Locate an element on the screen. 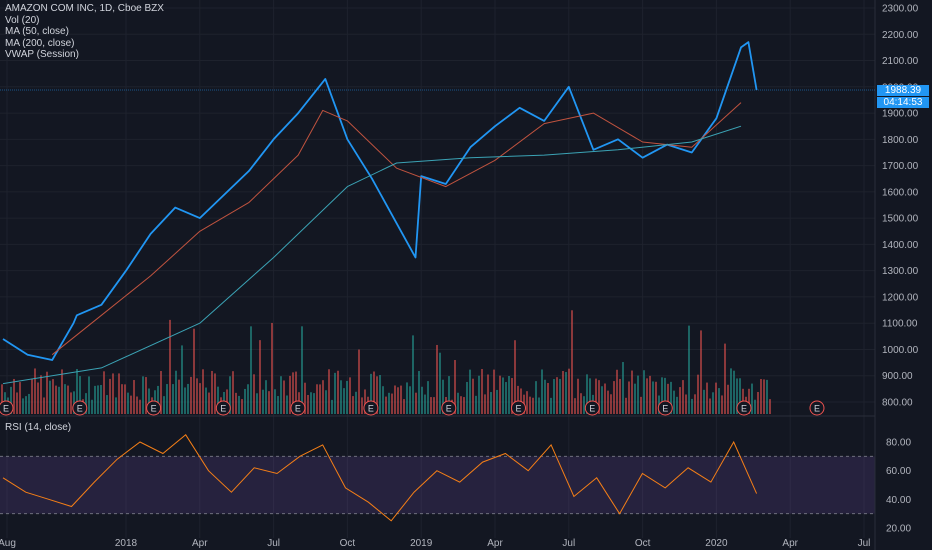 This screenshot has width=932, height=550. price-tick-label: 1000.00 is located at coordinates (900, 350).